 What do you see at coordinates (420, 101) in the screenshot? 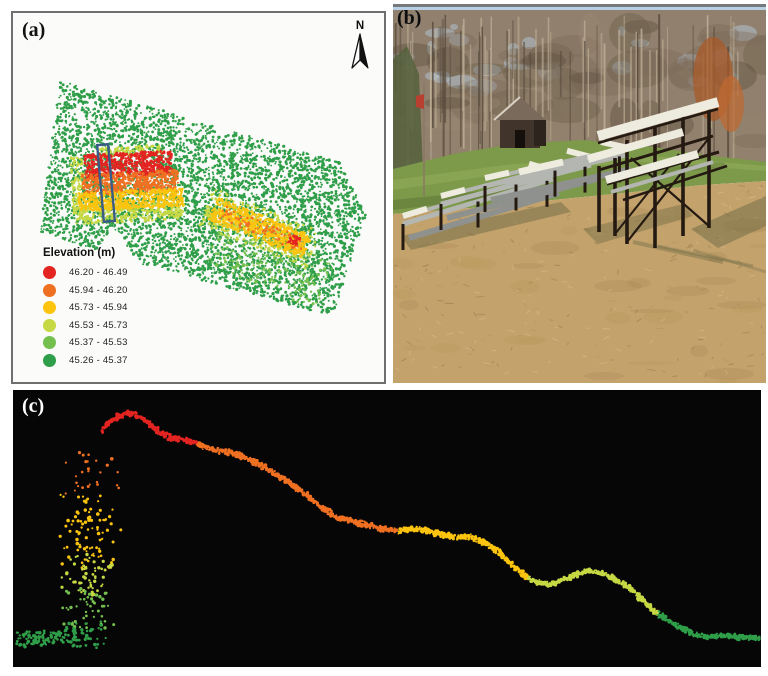
I see `red-flag` at bounding box center [420, 101].